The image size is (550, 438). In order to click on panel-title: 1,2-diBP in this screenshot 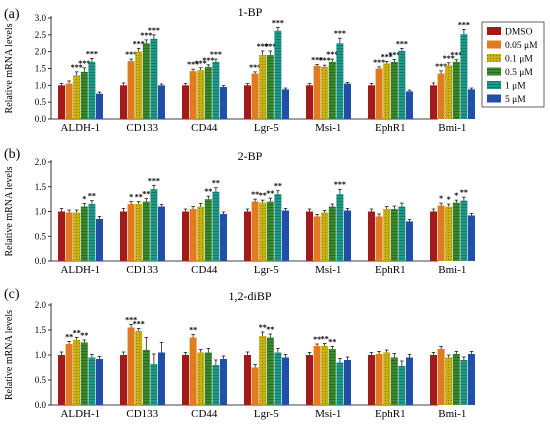, I will do `click(249, 296)`.